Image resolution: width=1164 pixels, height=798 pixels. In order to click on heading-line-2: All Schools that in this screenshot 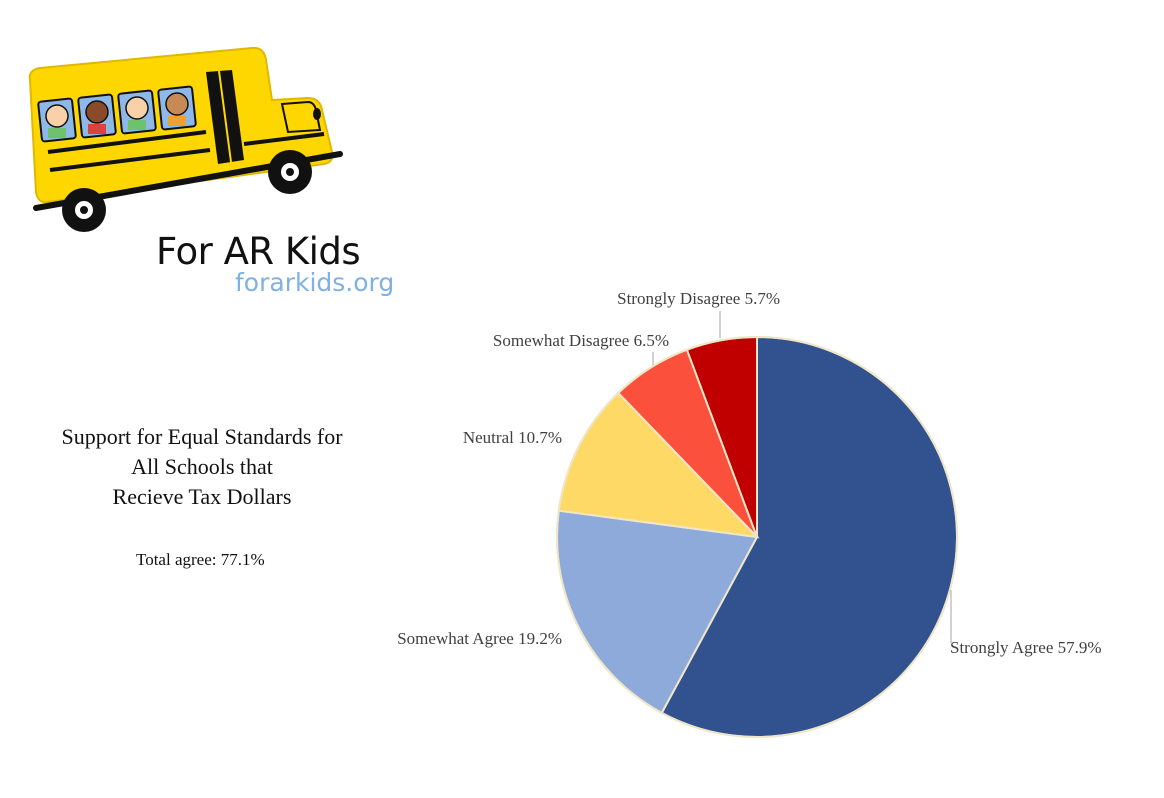, I will do `click(202, 466)`.